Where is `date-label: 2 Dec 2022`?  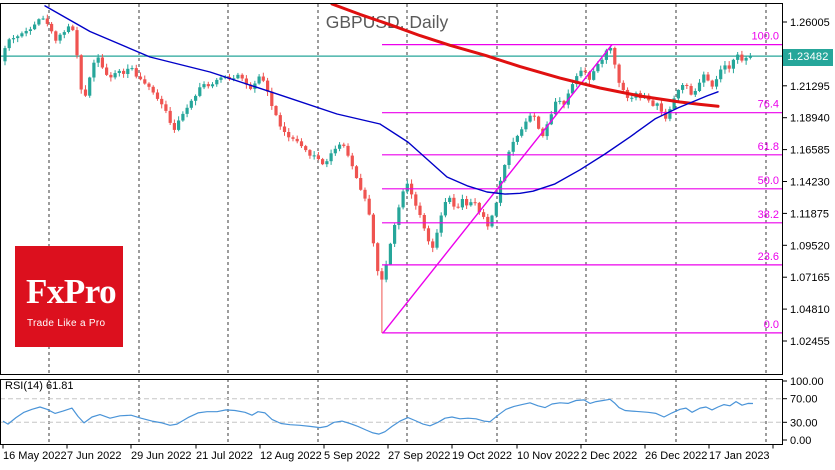 date-label: 2 Dec 2022 is located at coordinates (609, 456).